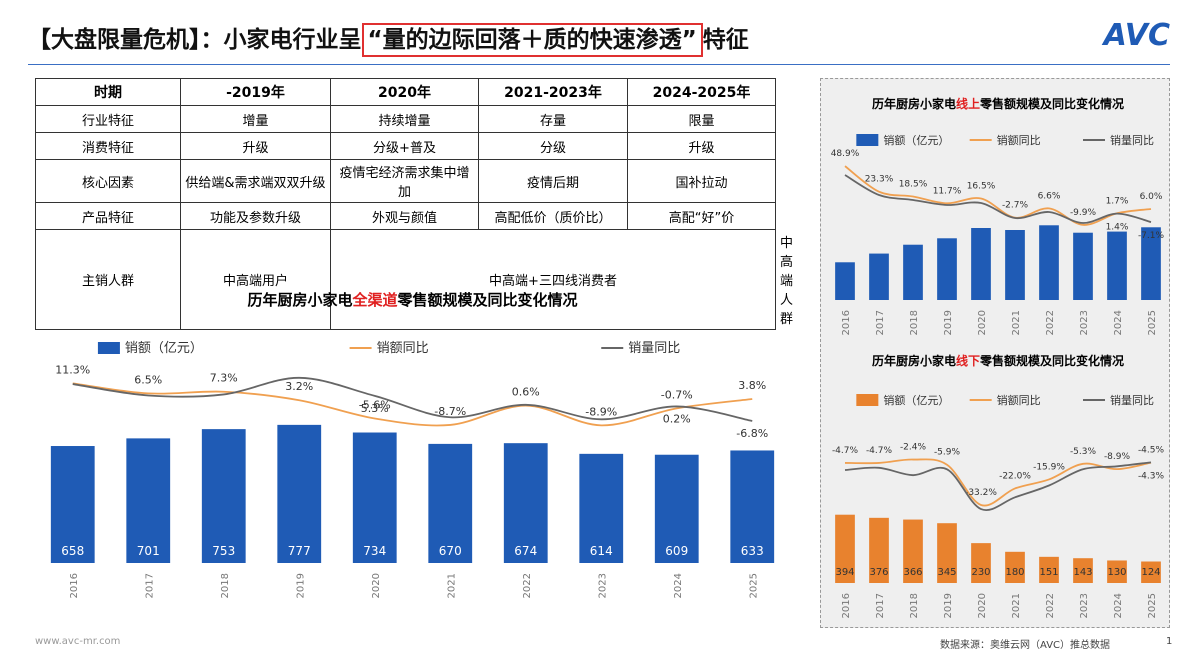 The height and width of the screenshot is (656, 1200). What do you see at coordinates (1014, 572) in the screenshot?
I see `bar-value-label: 180` at bounding box center [1014, 572].